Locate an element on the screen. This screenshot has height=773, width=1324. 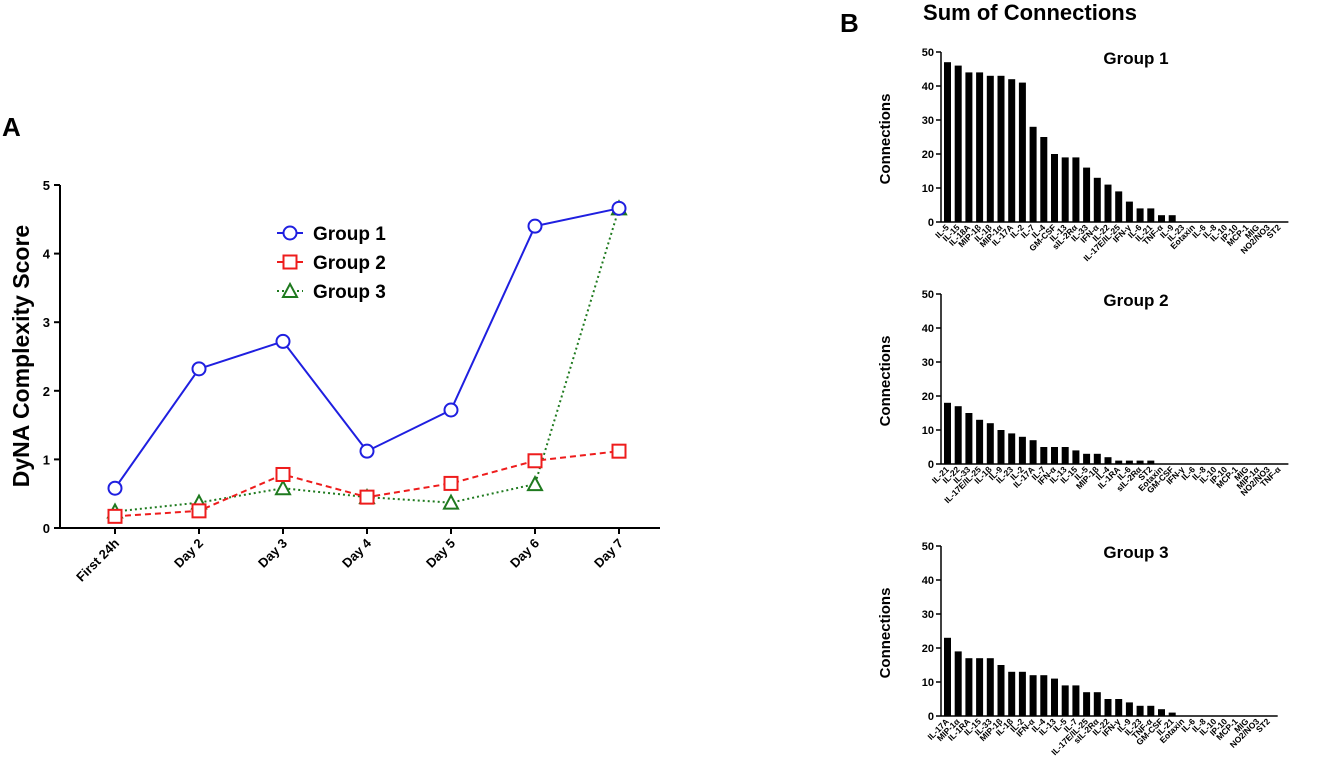
x-tick-label: Day 7 is located at coordinates (608, 553).